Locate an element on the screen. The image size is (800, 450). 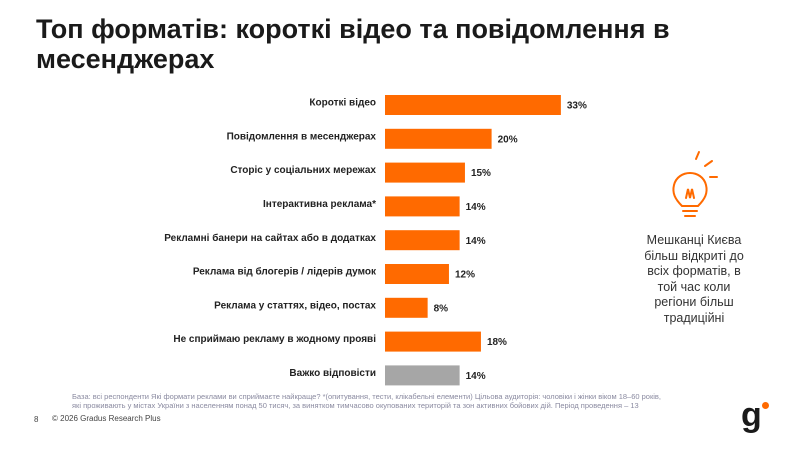
page-number: 8 is located at coordinates (36, 419).